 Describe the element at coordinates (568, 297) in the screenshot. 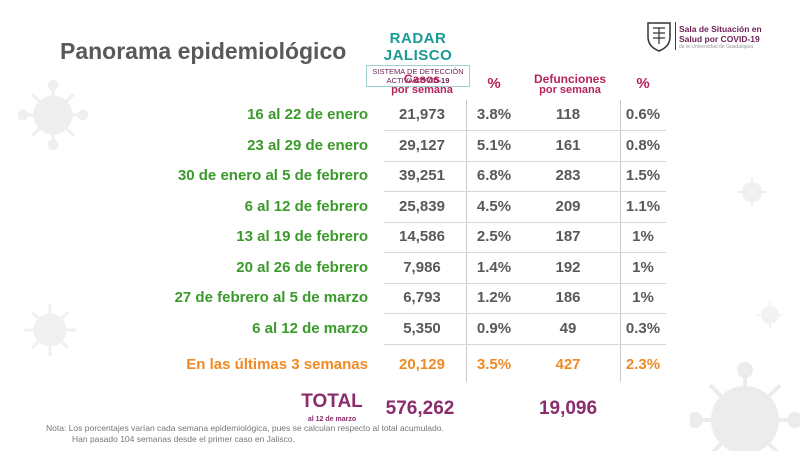

I see `cell-defunciones: 186` at that location.